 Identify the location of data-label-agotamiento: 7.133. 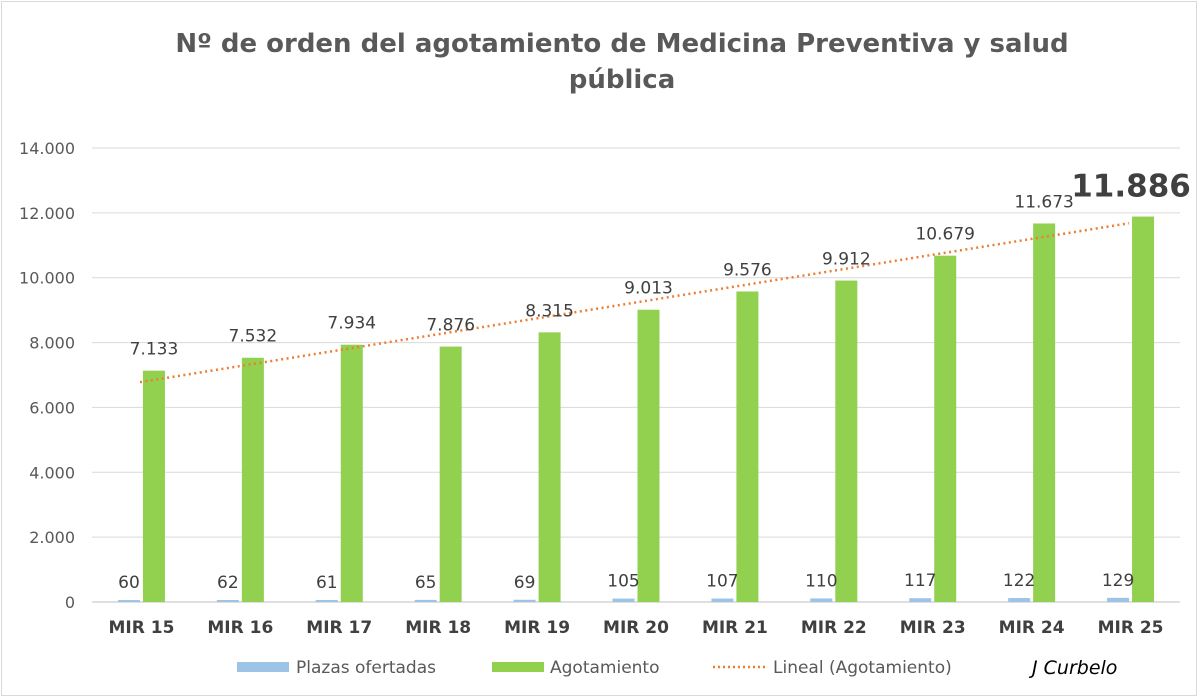
(154, 350).